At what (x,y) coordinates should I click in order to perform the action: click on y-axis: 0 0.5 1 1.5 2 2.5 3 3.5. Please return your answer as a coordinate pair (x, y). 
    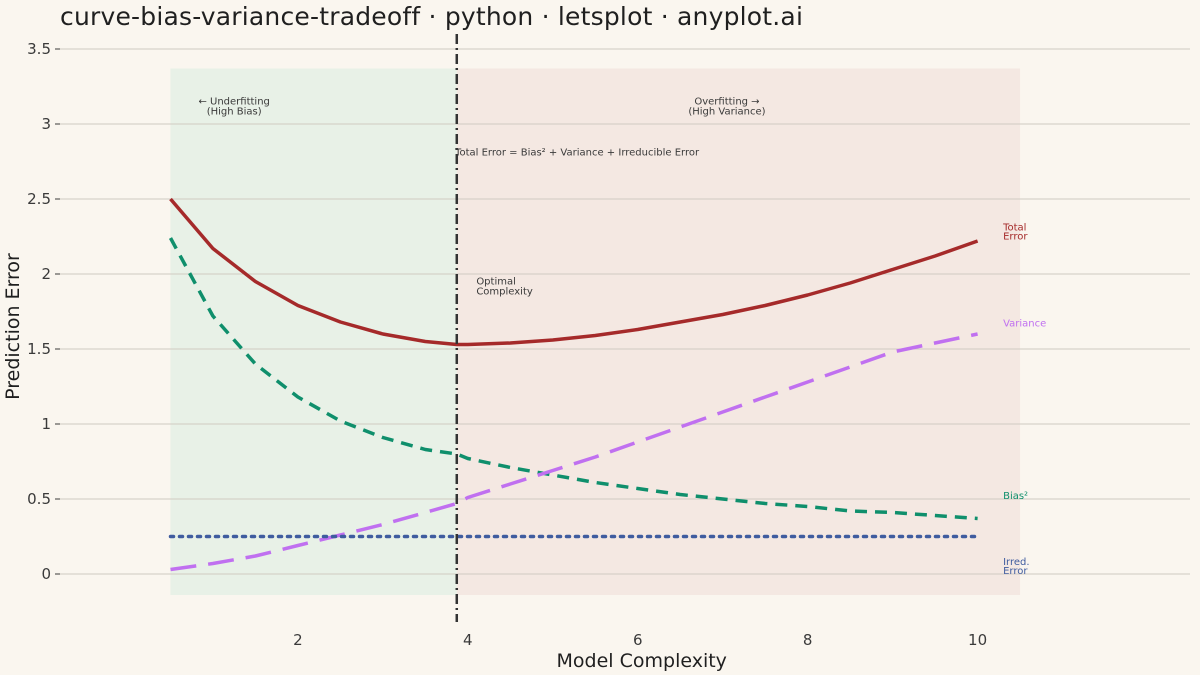
    Looking at the image, I should click on (43, 311).